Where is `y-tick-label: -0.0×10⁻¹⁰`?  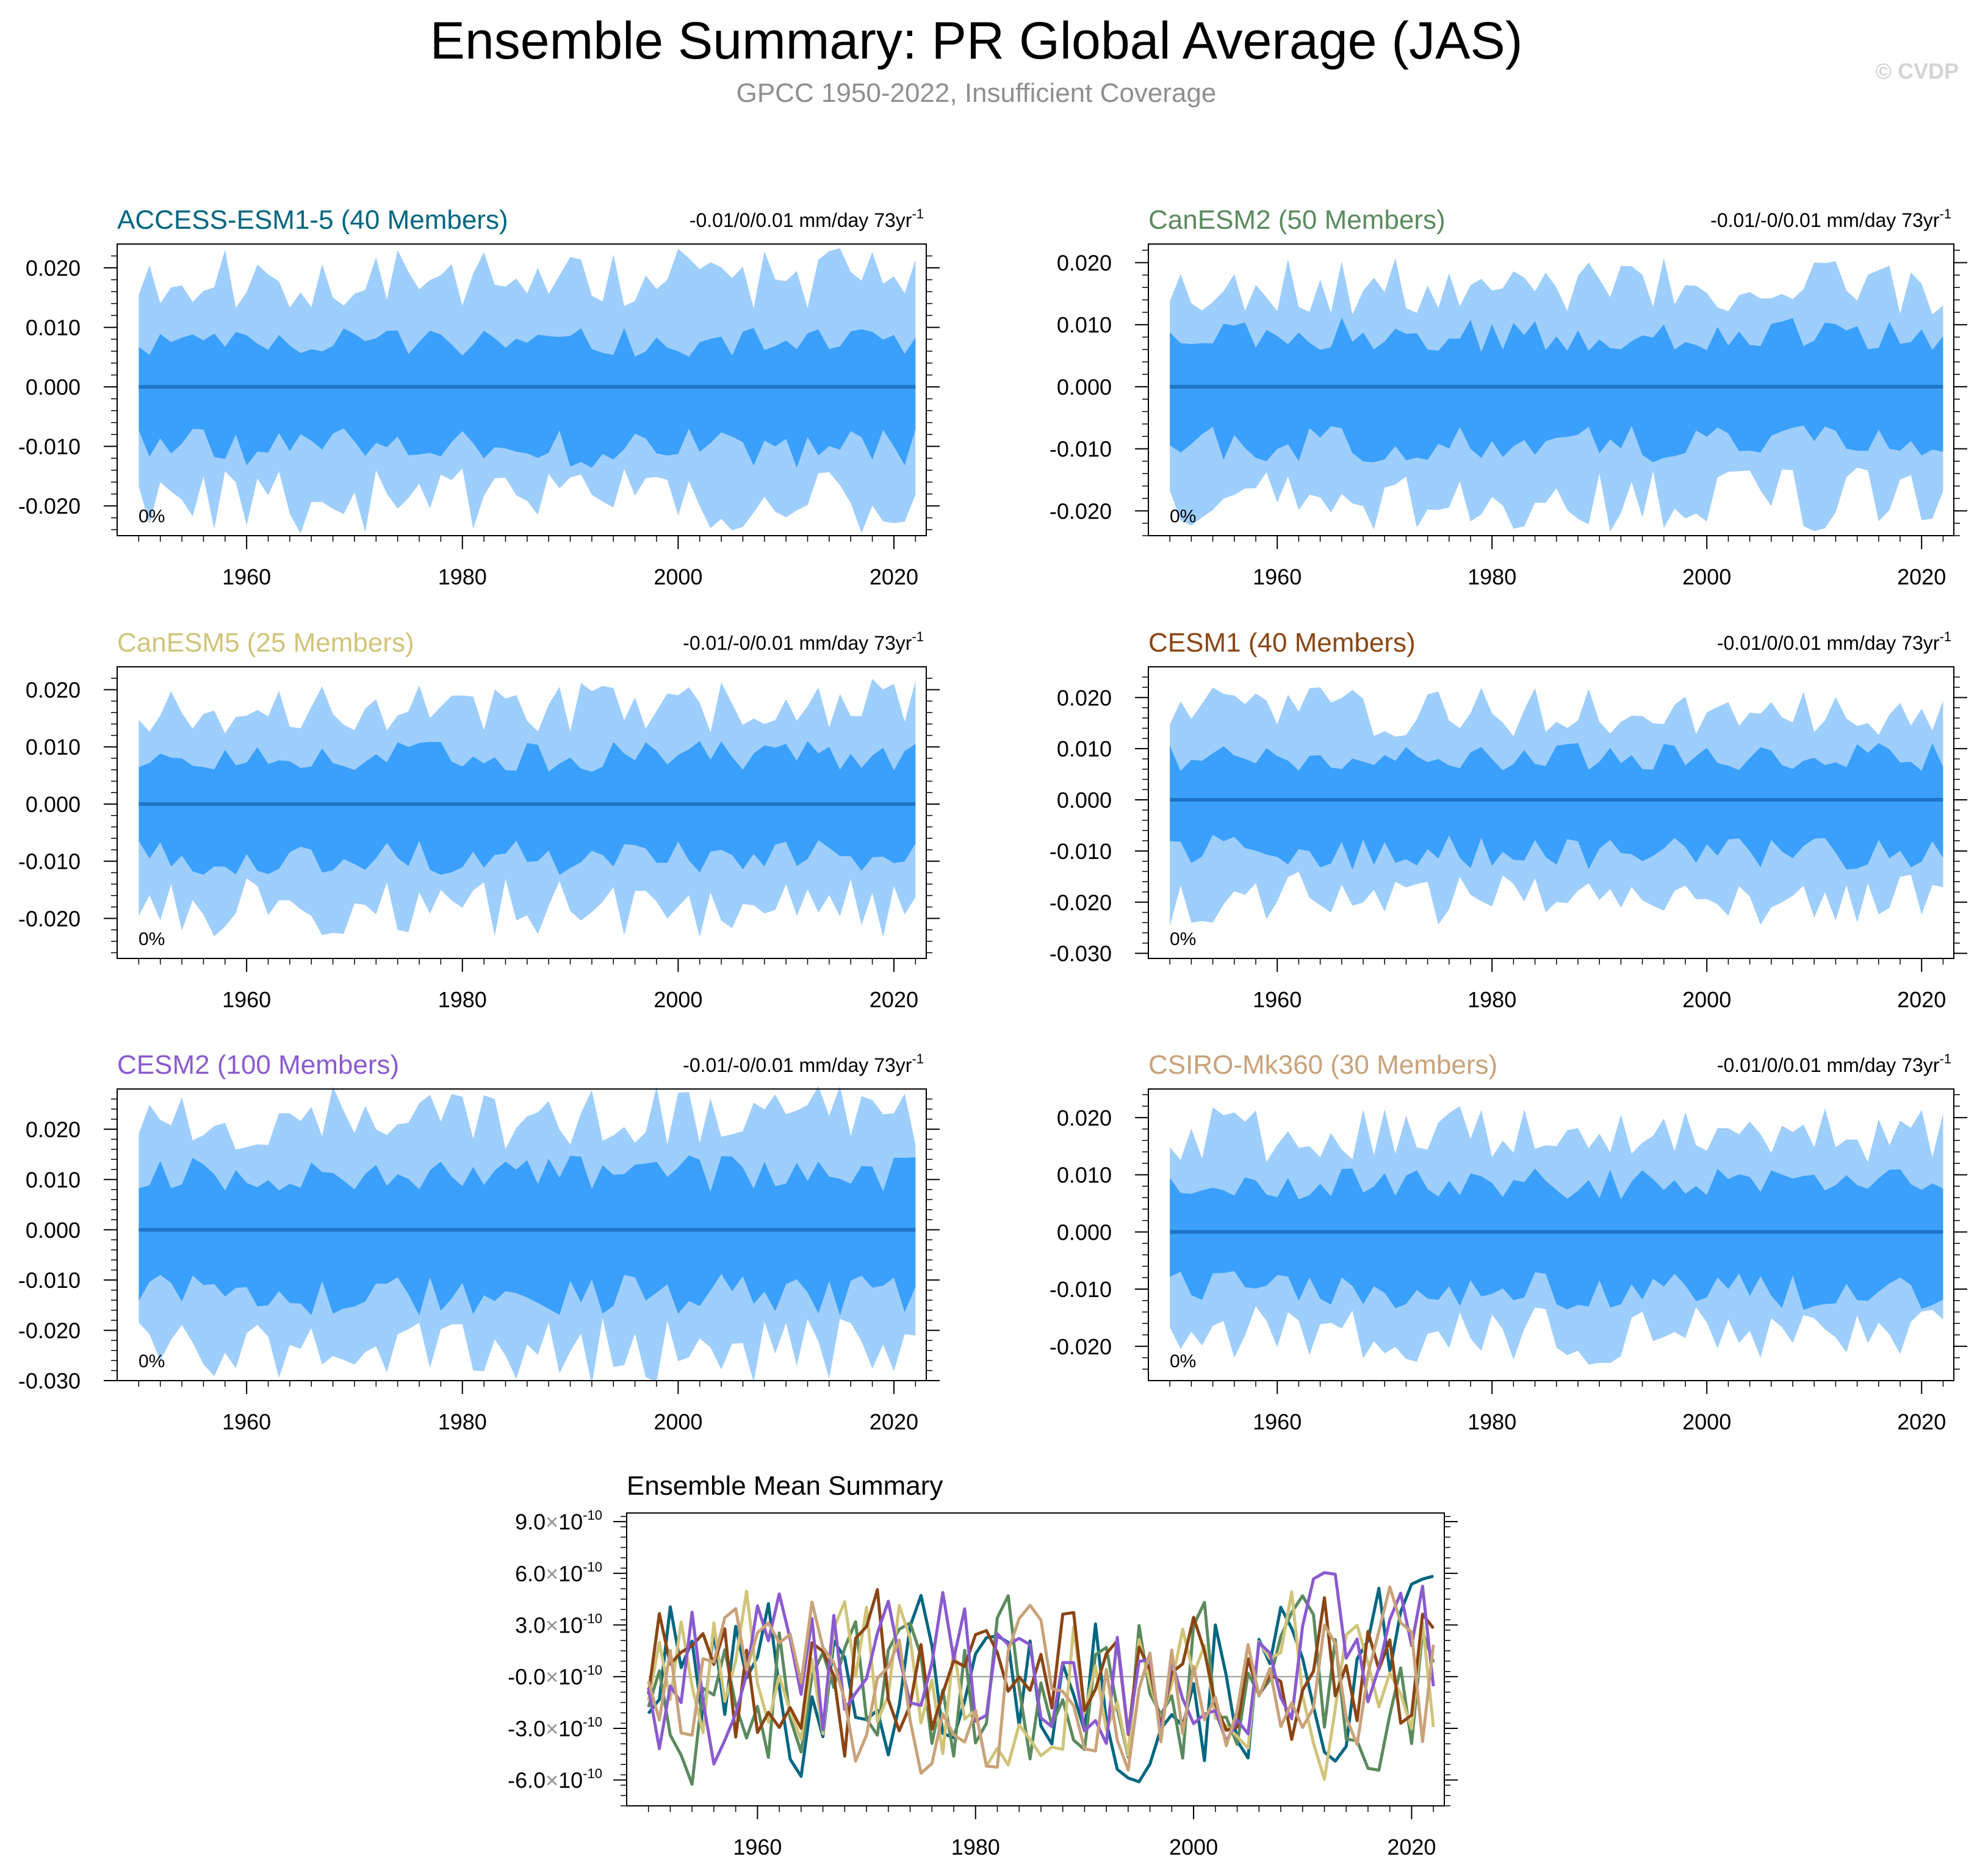
y-tick-label: -0.0×10⁻¹⁰ is located at coordinates (555, 1675).